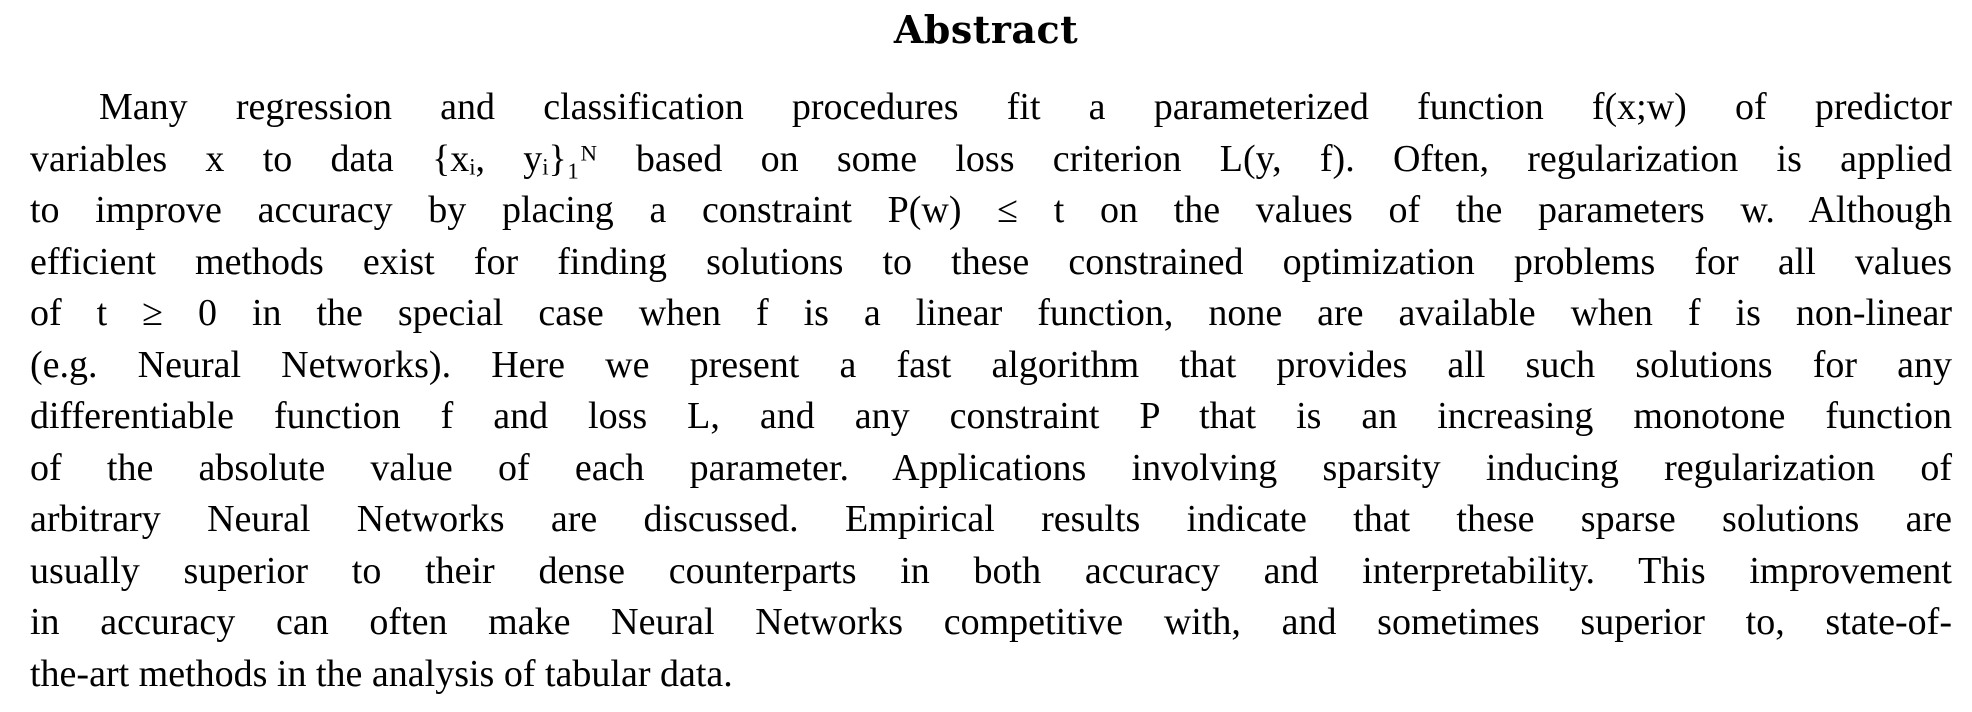  What do you see at coordinates (986, 29) in the screenshot?
I see `abstract-heading: Abstract` at bounding box center [986, 29].